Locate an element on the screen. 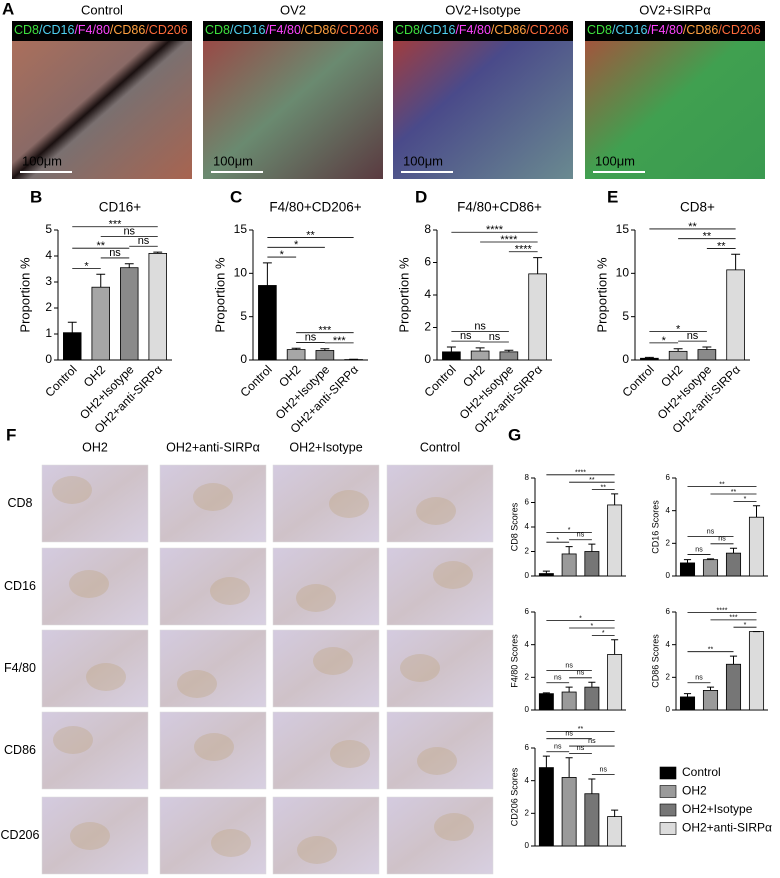  stain-name: CD8 is located at coordinates (217, 30).